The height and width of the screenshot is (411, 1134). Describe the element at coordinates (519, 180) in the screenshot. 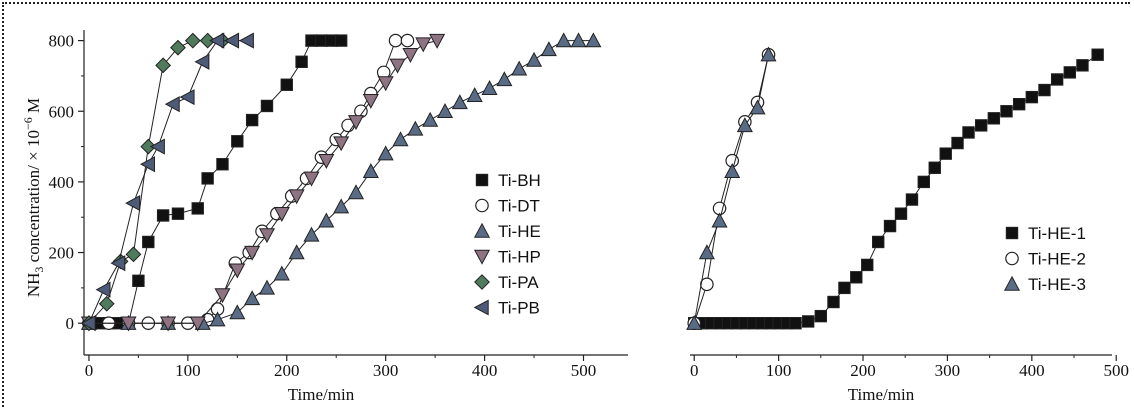

I see `legend-label: Ti-BH` at that location.